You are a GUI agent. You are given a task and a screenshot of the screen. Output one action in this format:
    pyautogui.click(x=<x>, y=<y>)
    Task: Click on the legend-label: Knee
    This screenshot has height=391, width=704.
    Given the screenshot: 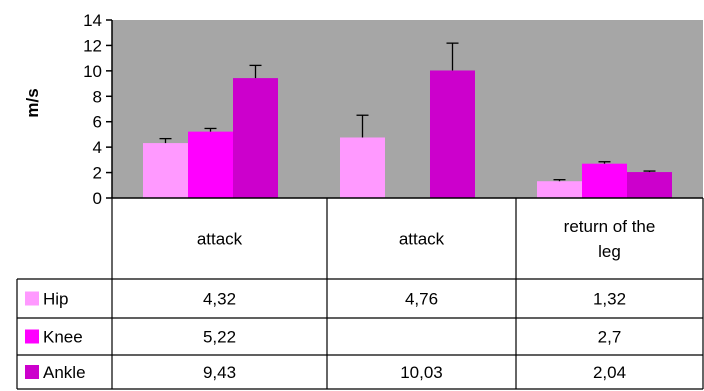 What is the action you would take?
    pyautogui.click(x=63, y=337)
    